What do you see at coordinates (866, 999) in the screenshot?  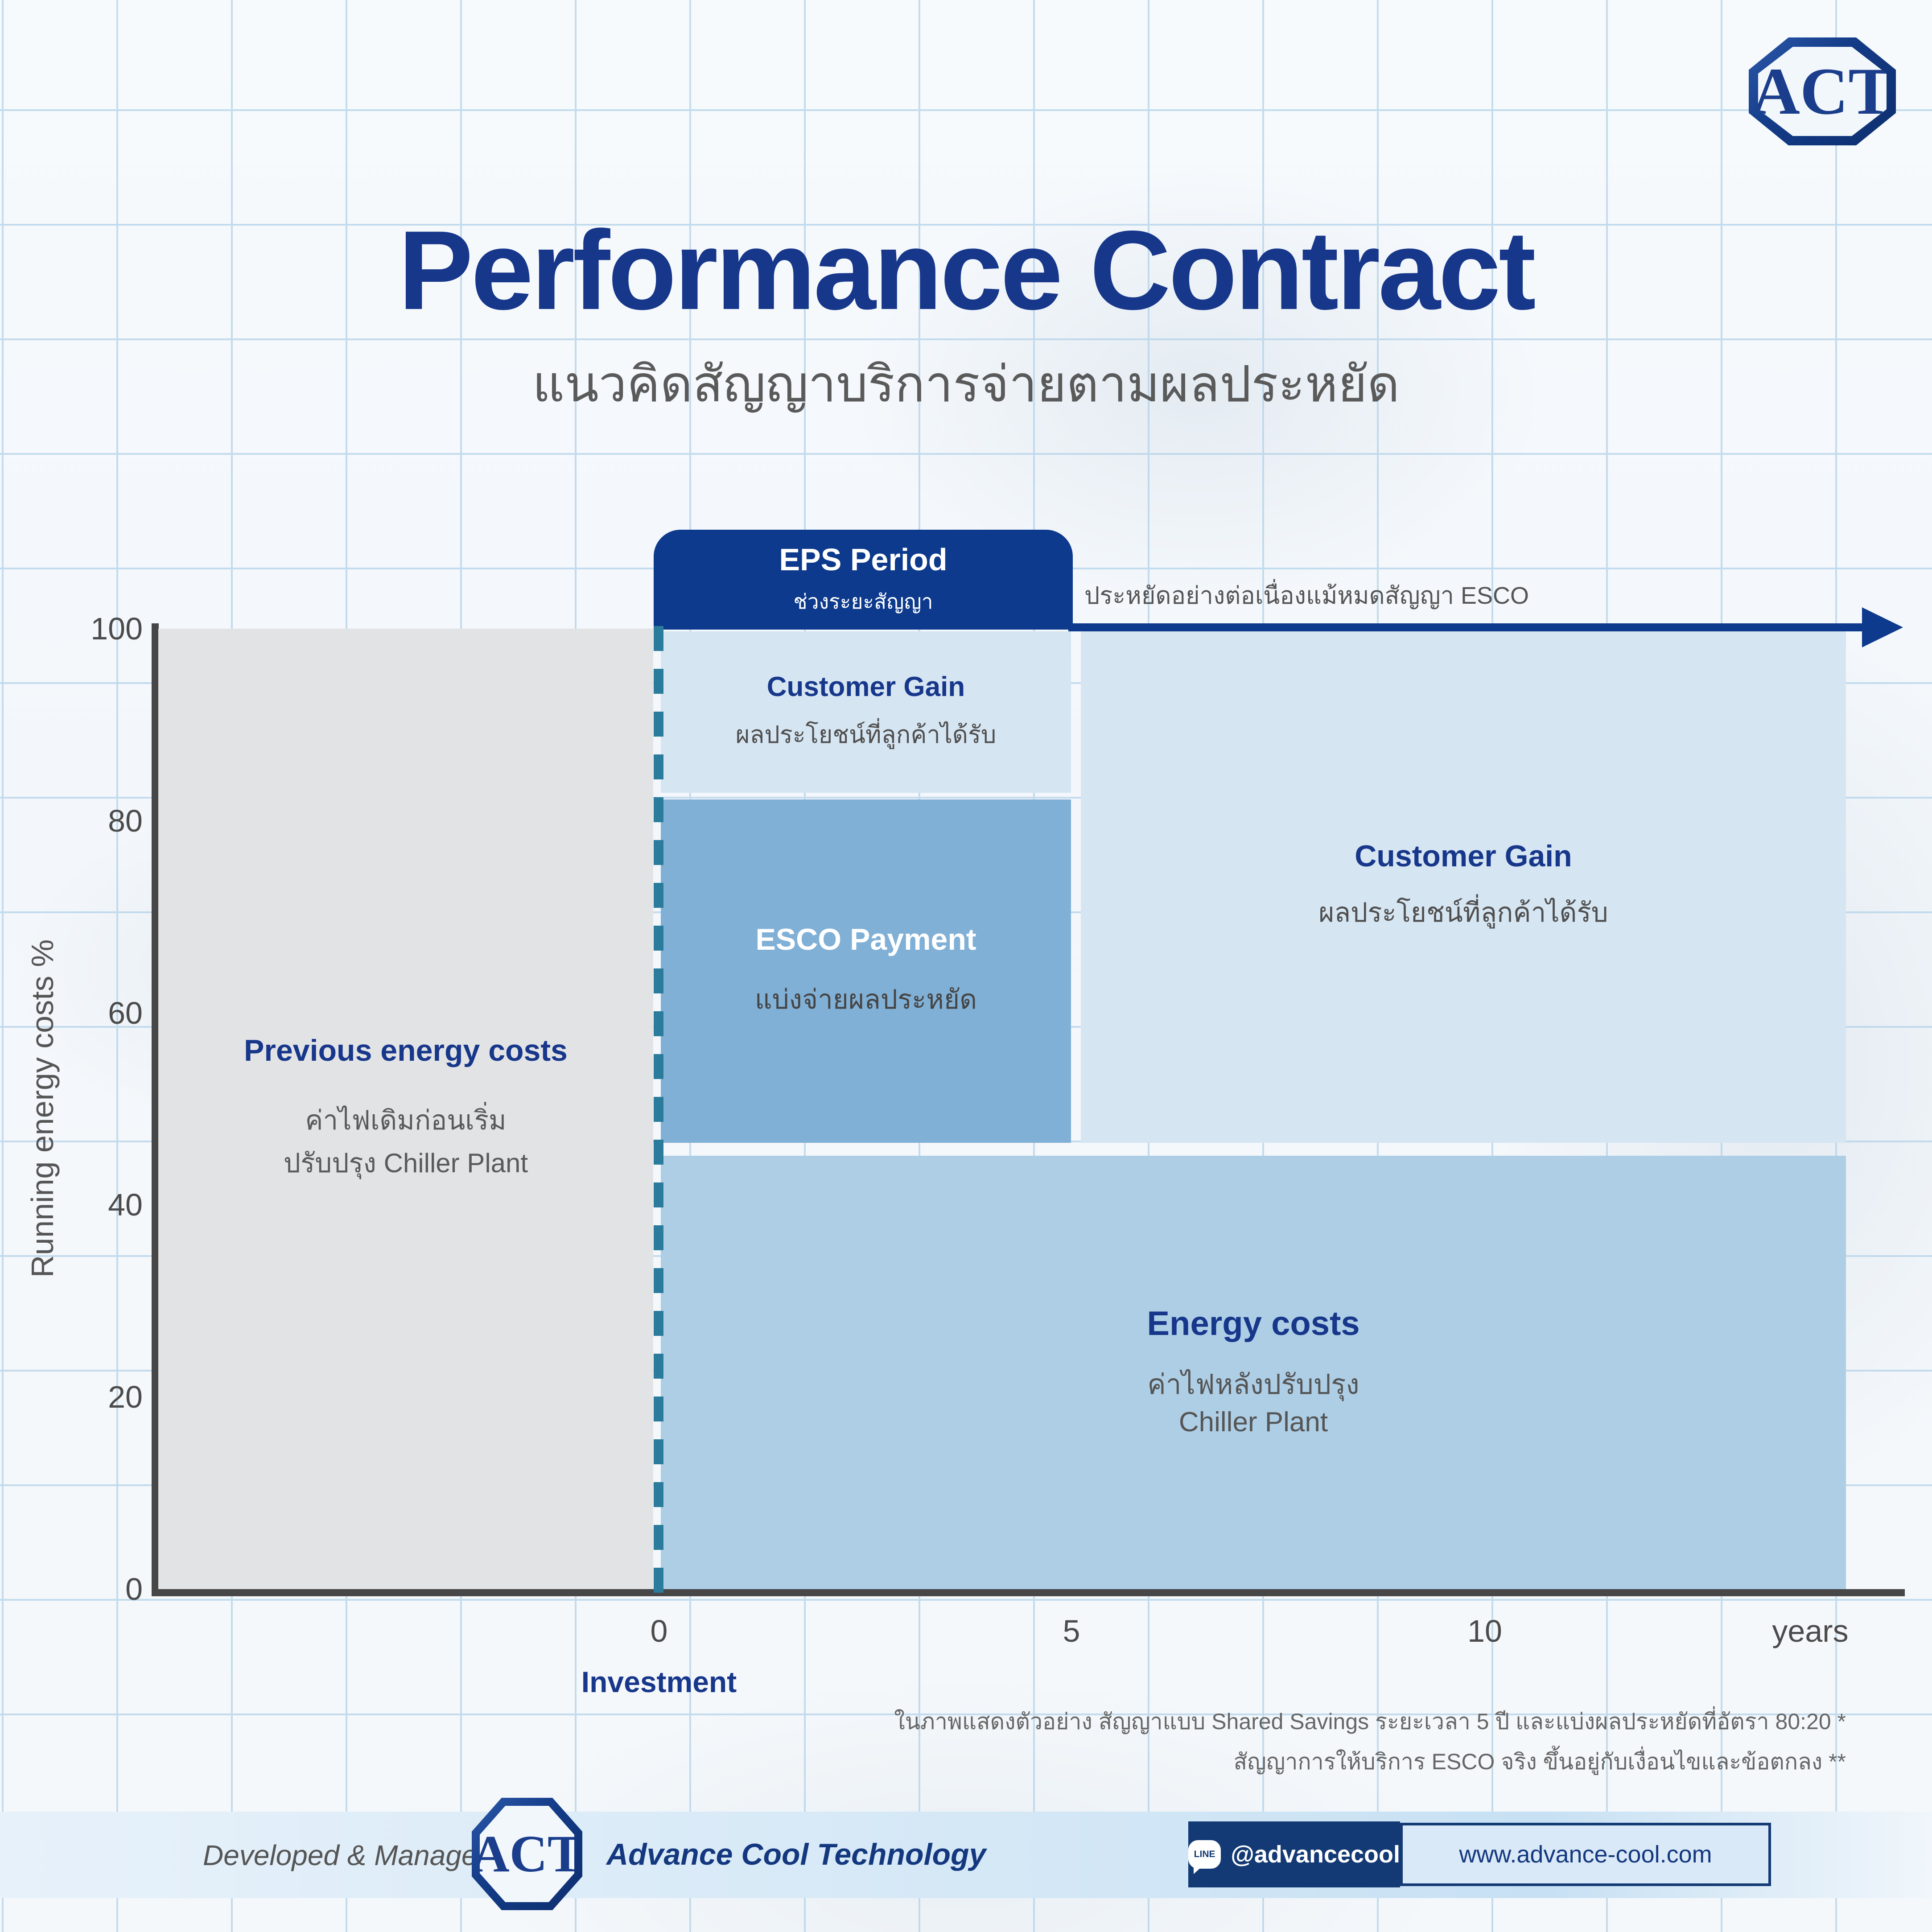 I see `region-desc-thai: แบ่งจ่ายผลประหยัด` at bounding box center [866, 999].